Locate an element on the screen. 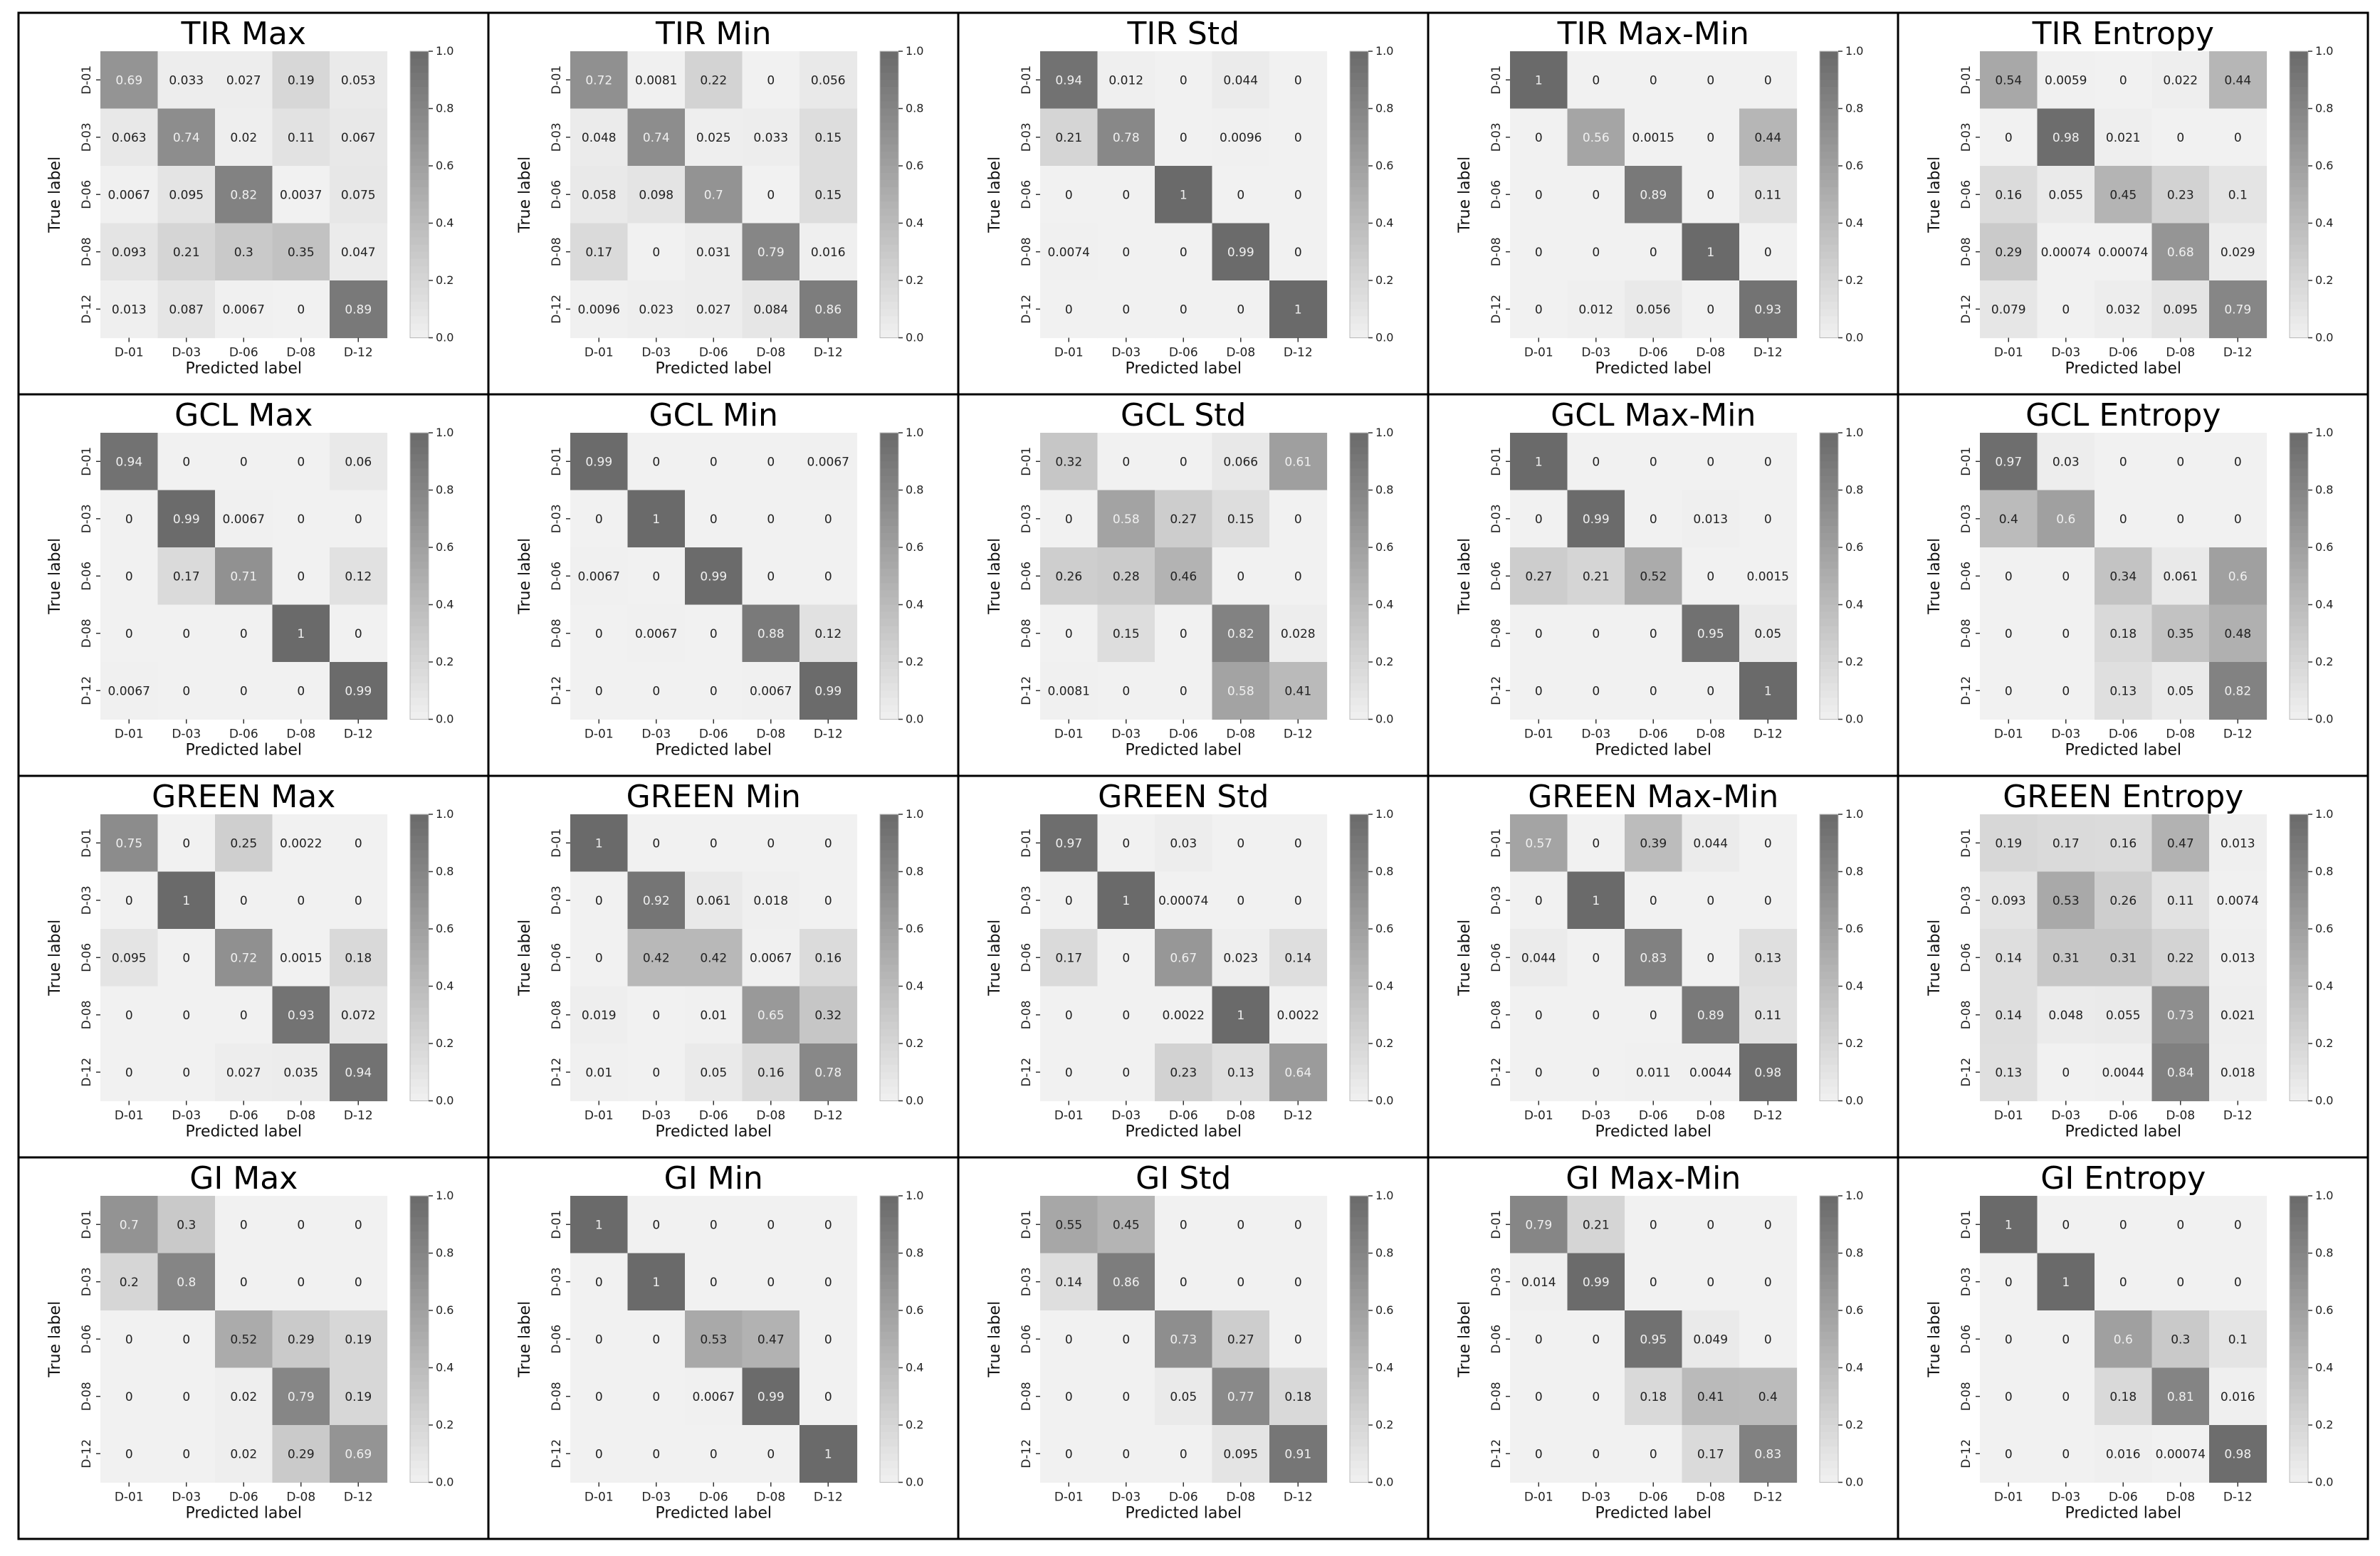 This screenshot has width=2380, height=1556. cell-value: 0.89 is located at coordinates (358, 310).